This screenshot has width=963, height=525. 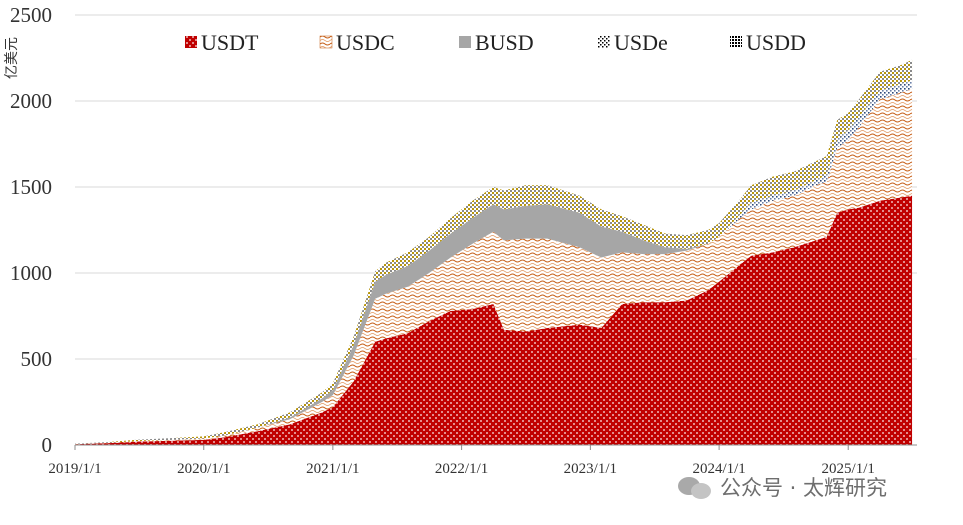 I want to click on legend-label-usdd: USDD, so click(x=776, y=42).